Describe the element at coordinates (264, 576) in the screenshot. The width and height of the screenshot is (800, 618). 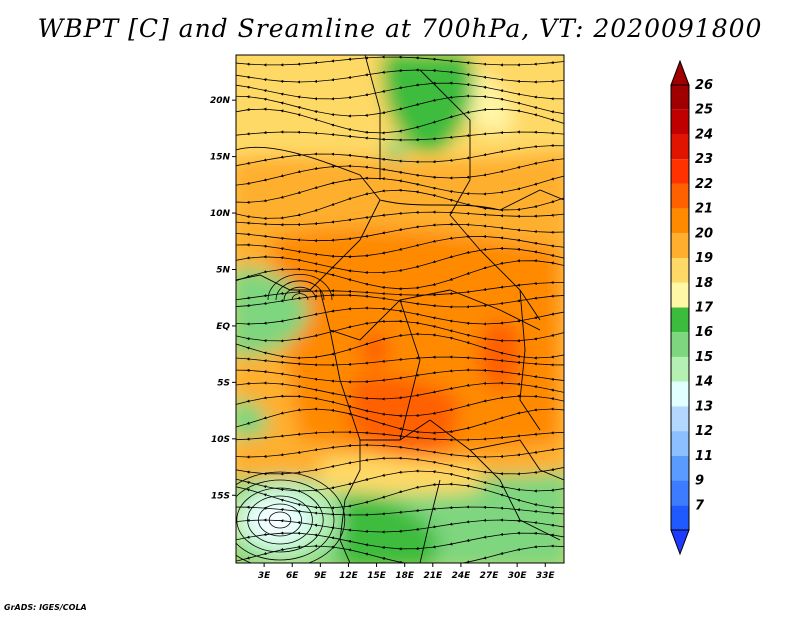
I see `lon-tick-label: 3E` at that location.